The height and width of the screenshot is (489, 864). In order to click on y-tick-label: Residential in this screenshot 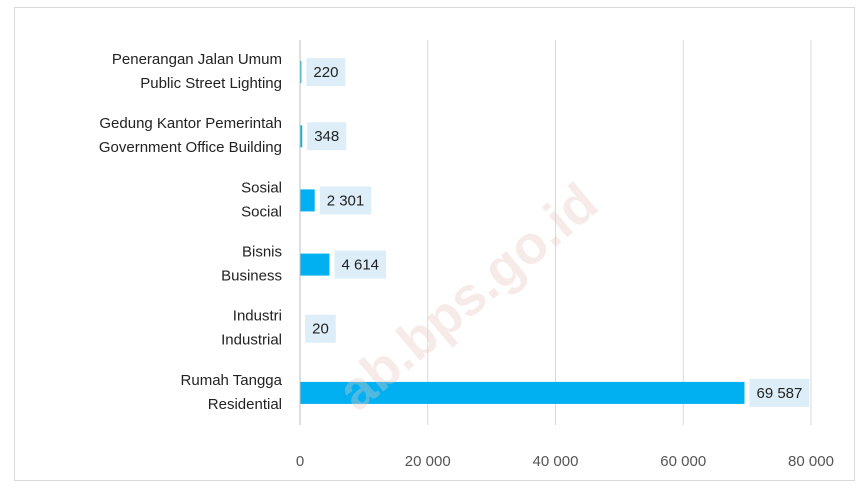, I will do `click(245, 404)`.